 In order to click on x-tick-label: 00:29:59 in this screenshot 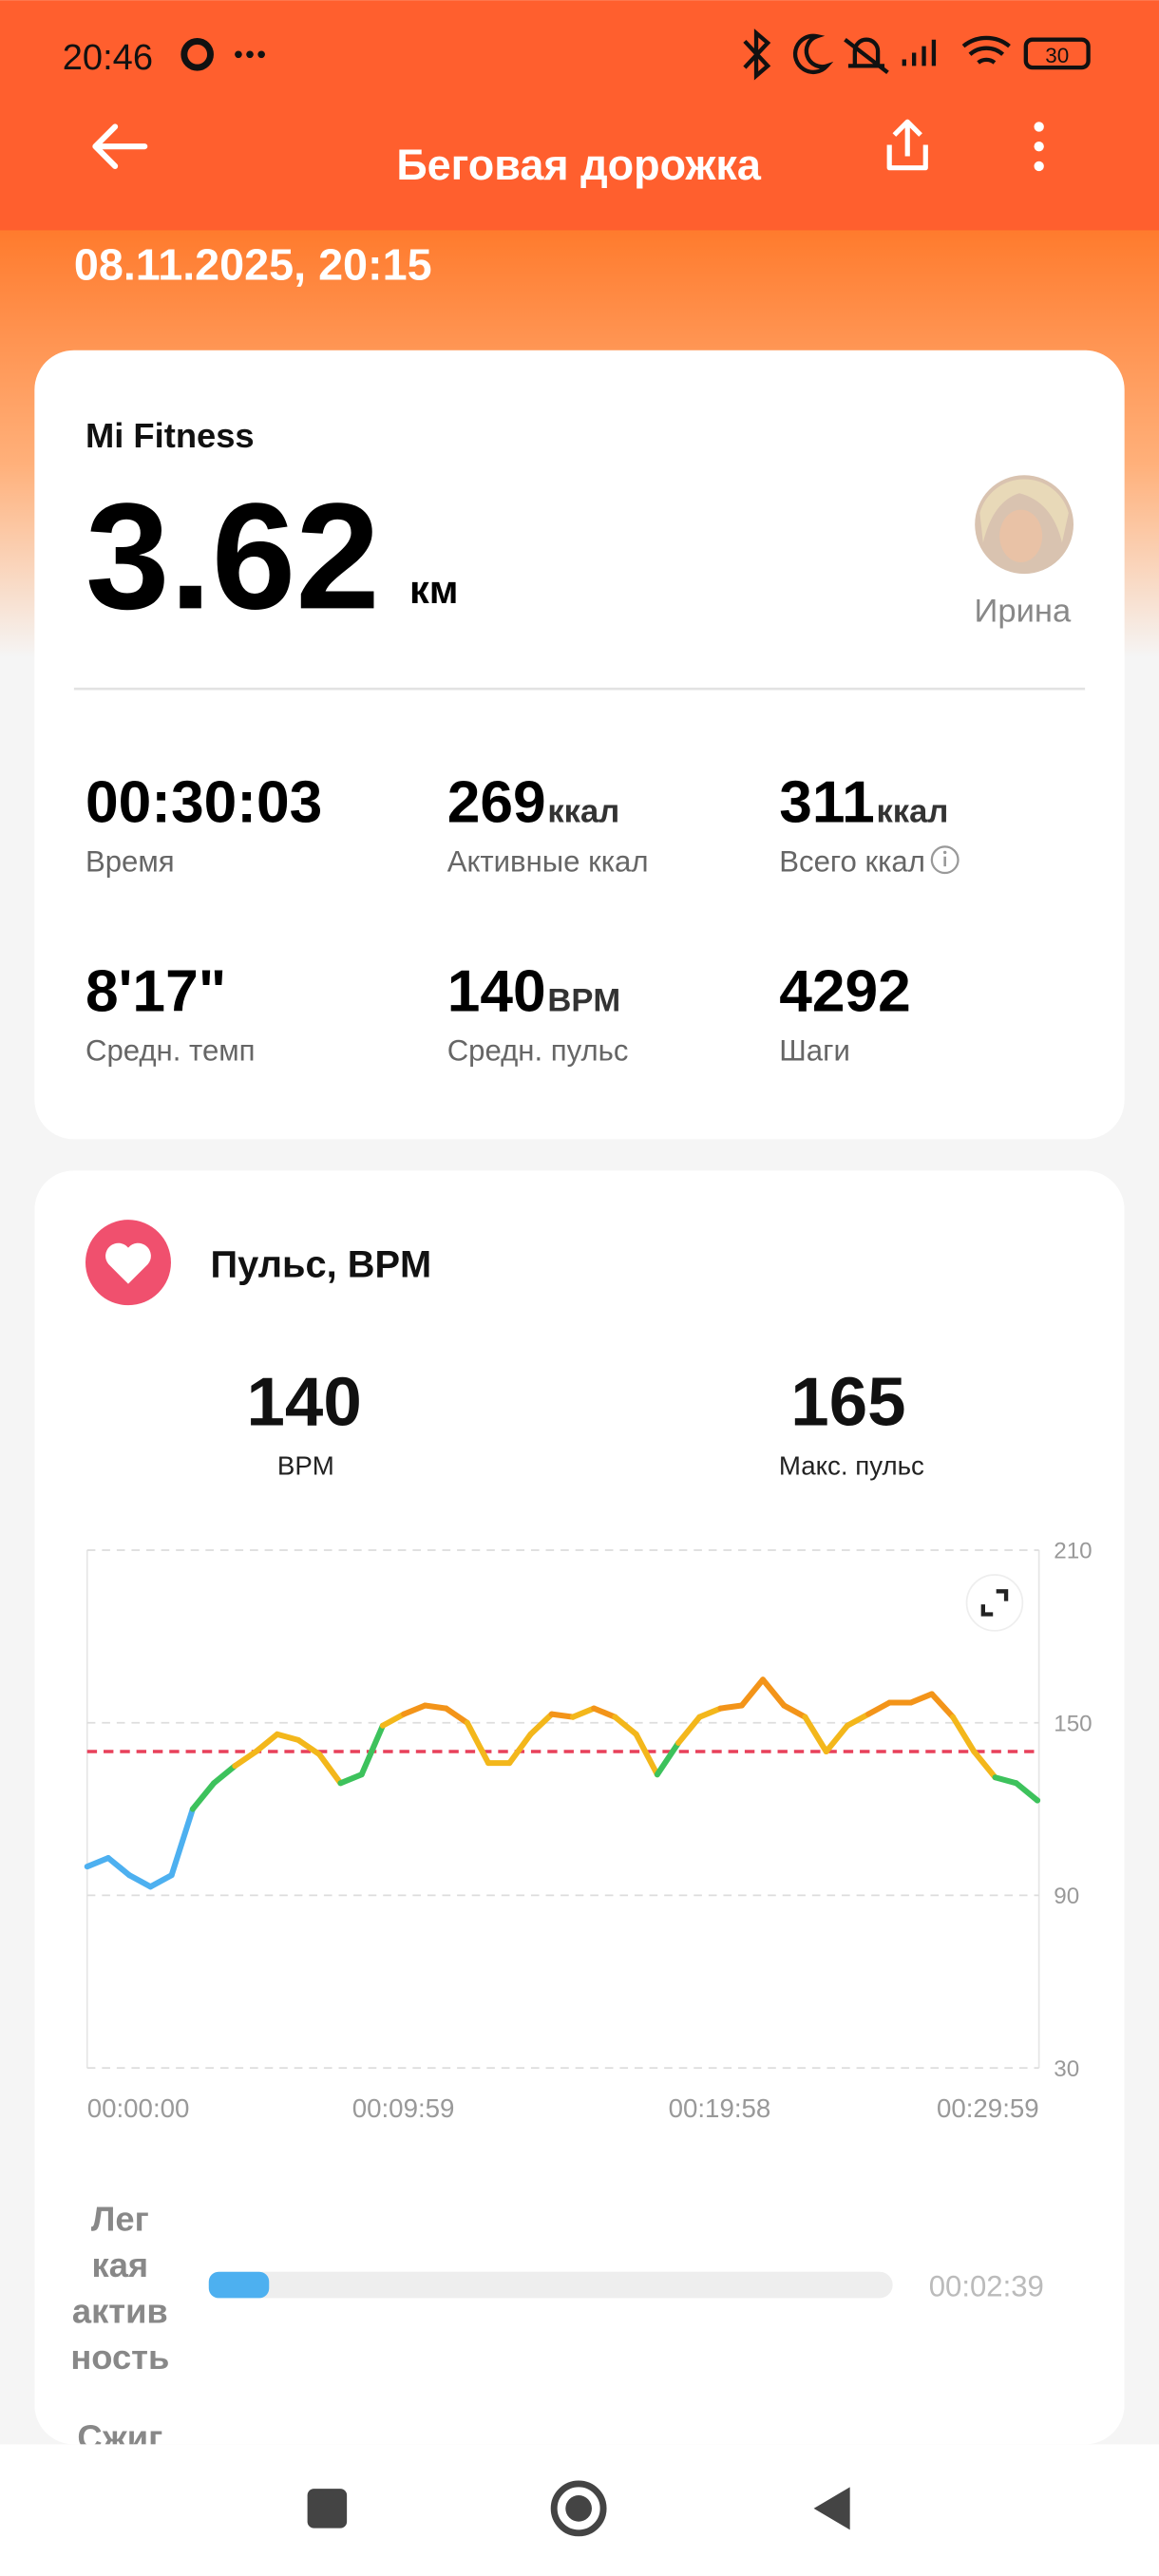, I will do `click(988, 2108)`.